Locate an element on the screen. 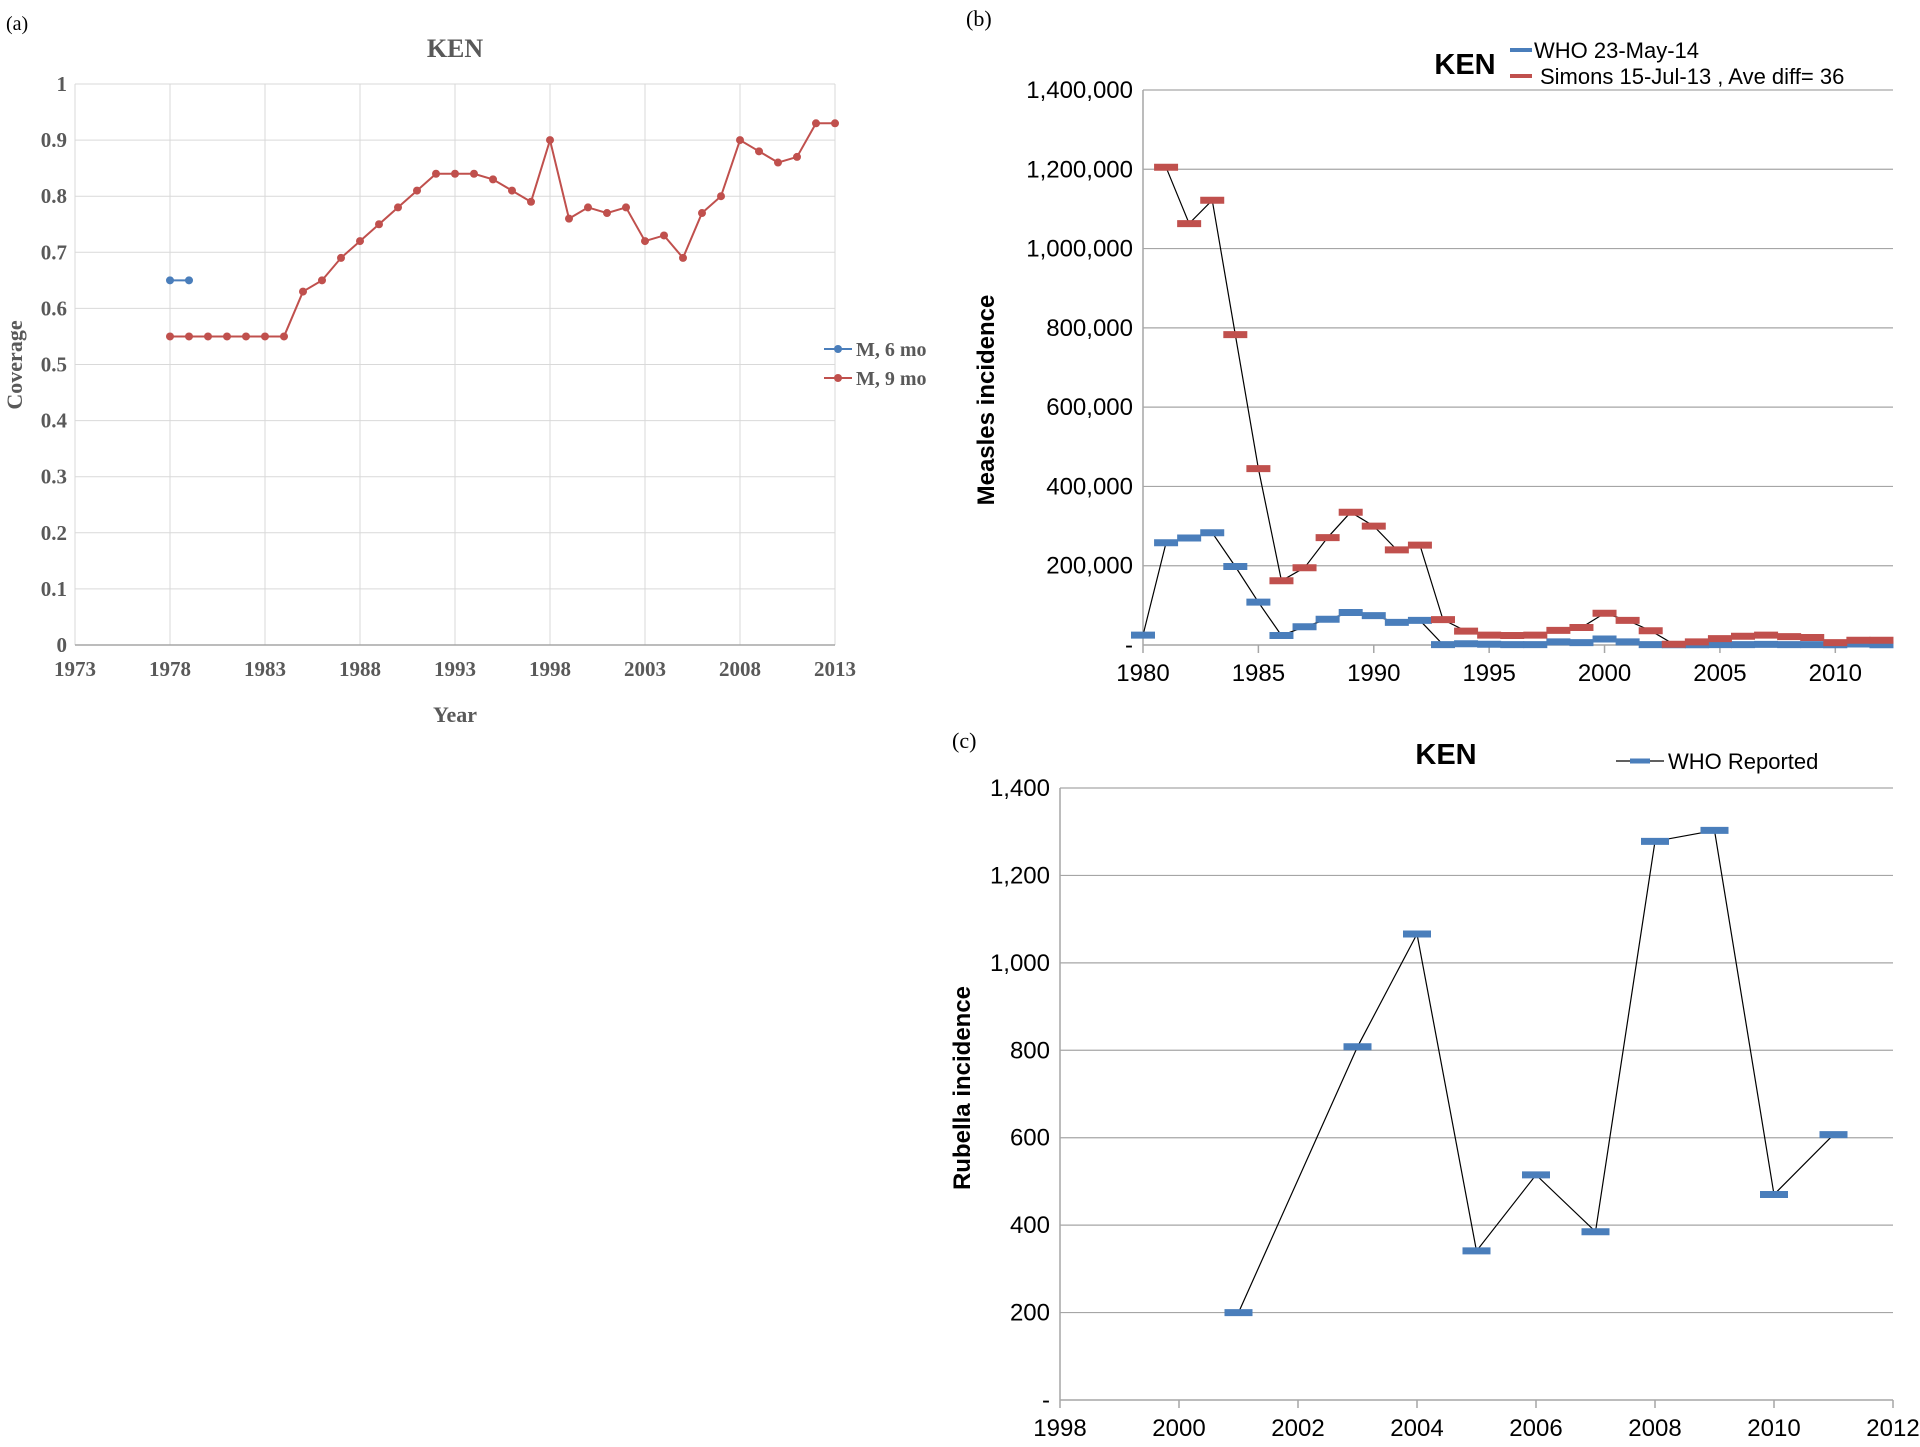  series-c is located at coordinates (1536, 1071).